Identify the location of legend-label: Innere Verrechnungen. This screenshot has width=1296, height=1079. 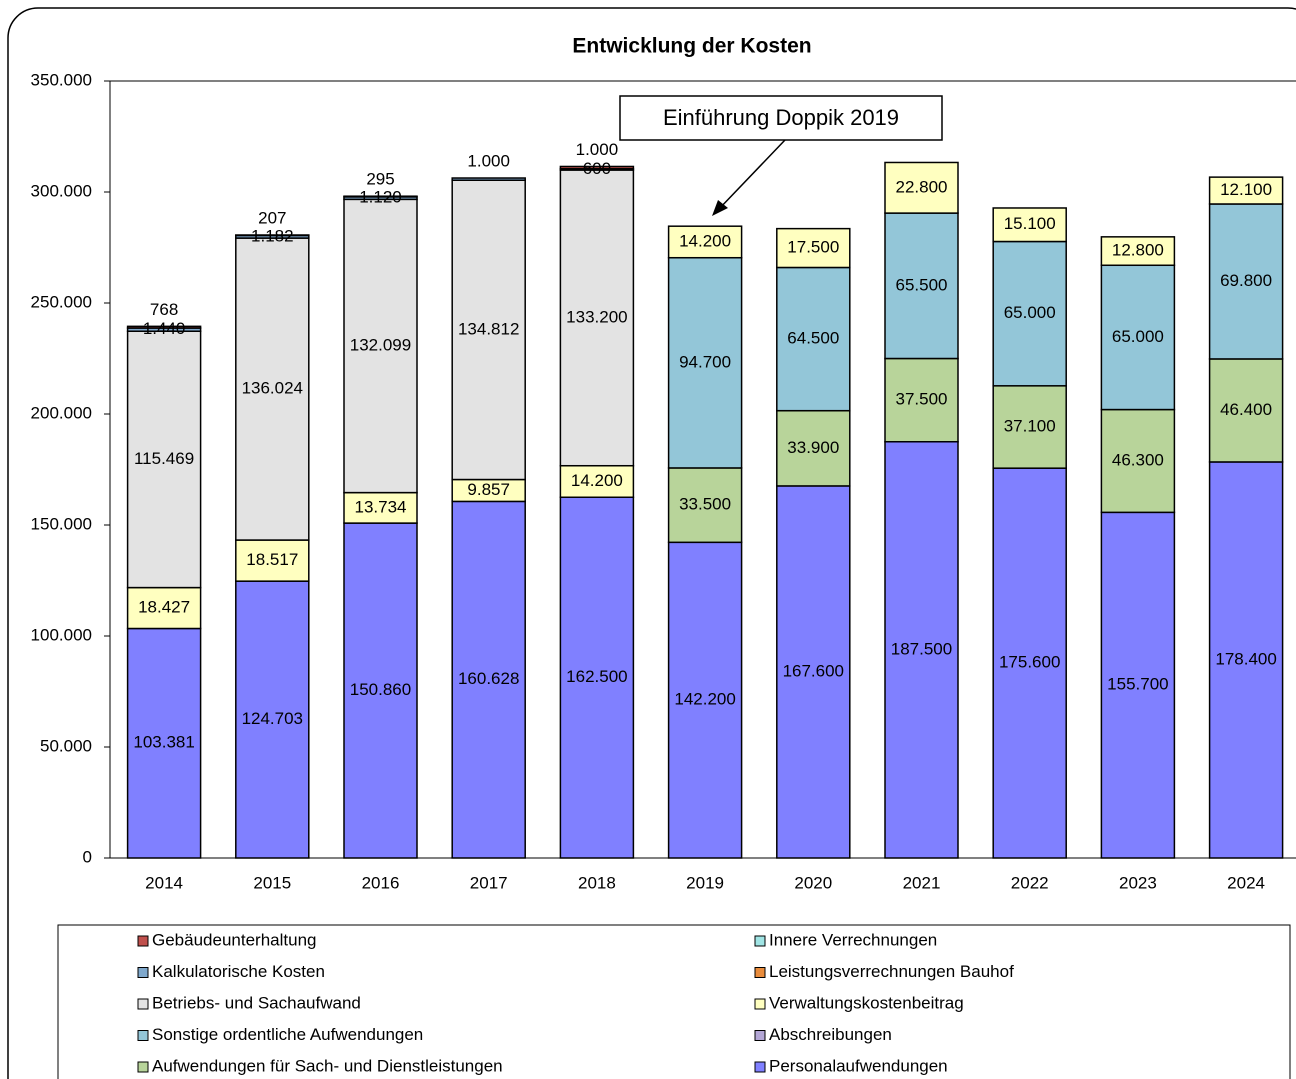
(853, 939).